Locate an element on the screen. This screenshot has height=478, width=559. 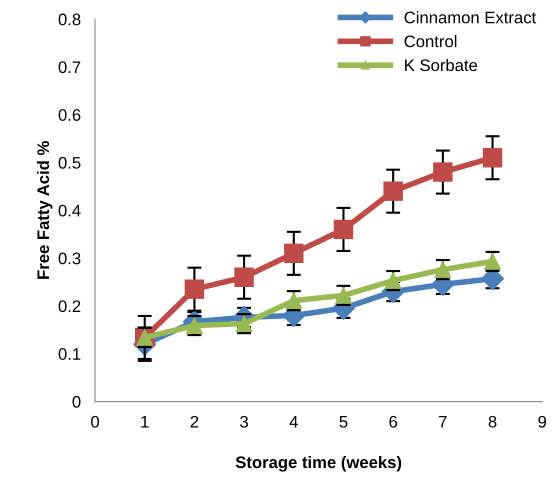
y-tick-label: 0 is located at coordinates (76, 402).